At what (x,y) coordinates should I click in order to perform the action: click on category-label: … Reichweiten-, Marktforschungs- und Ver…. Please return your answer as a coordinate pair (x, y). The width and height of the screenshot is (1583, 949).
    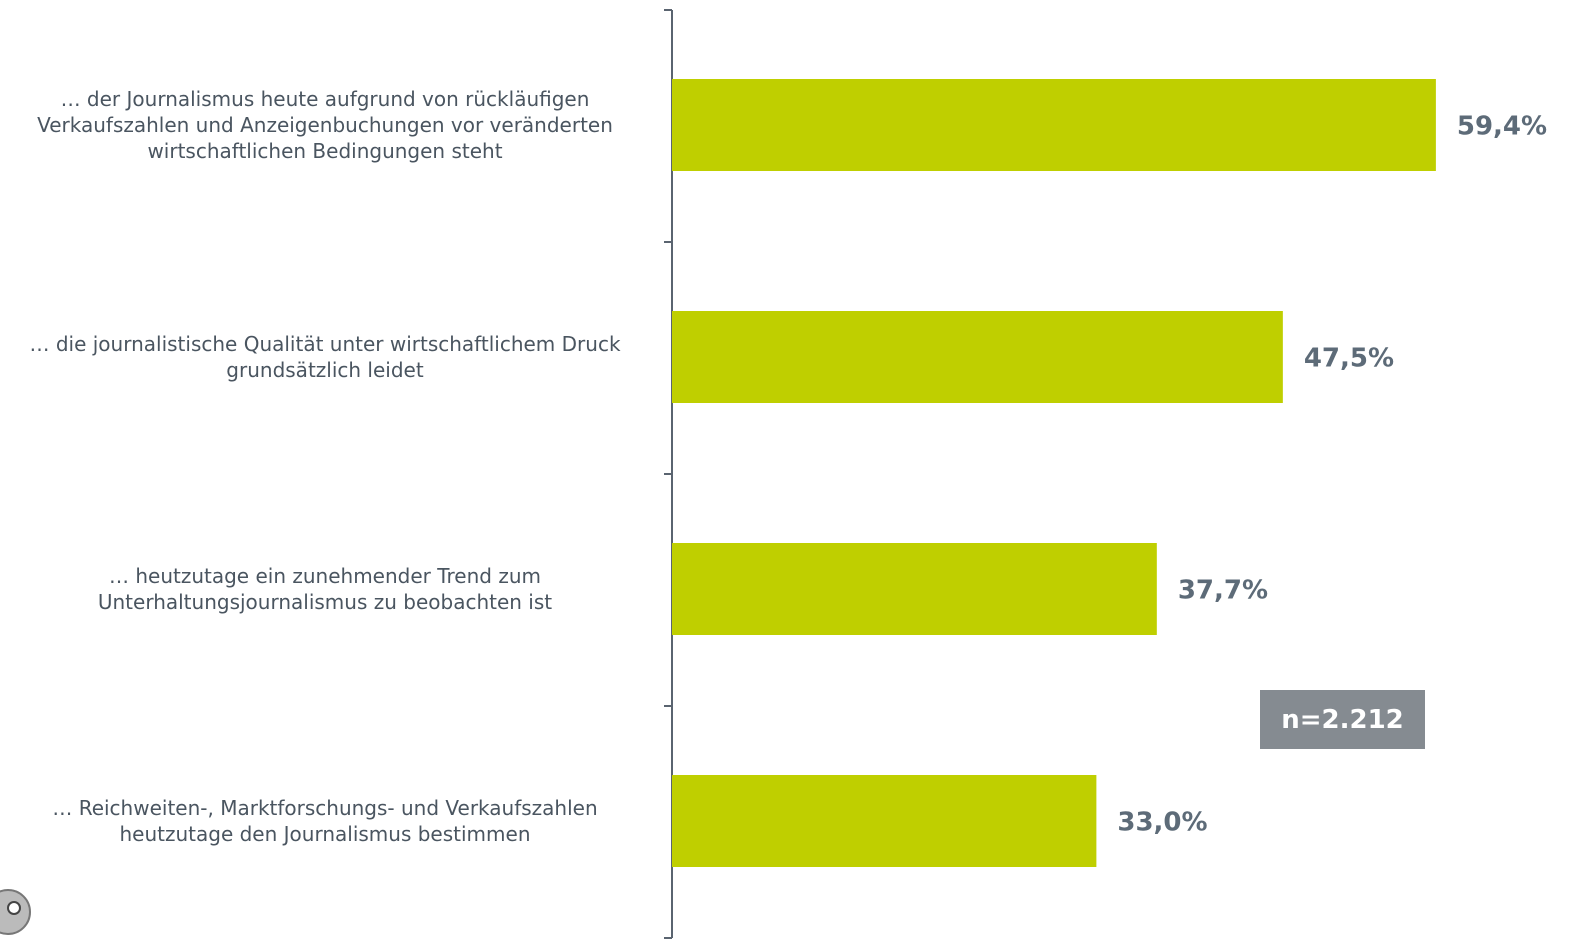
    Looking at the image, I should click on (325, 821).